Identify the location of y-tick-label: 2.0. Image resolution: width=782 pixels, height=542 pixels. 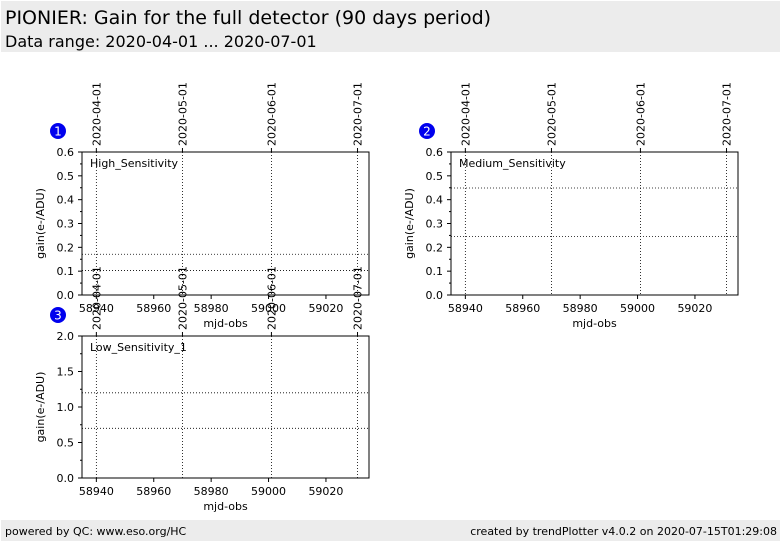
(66, 336).